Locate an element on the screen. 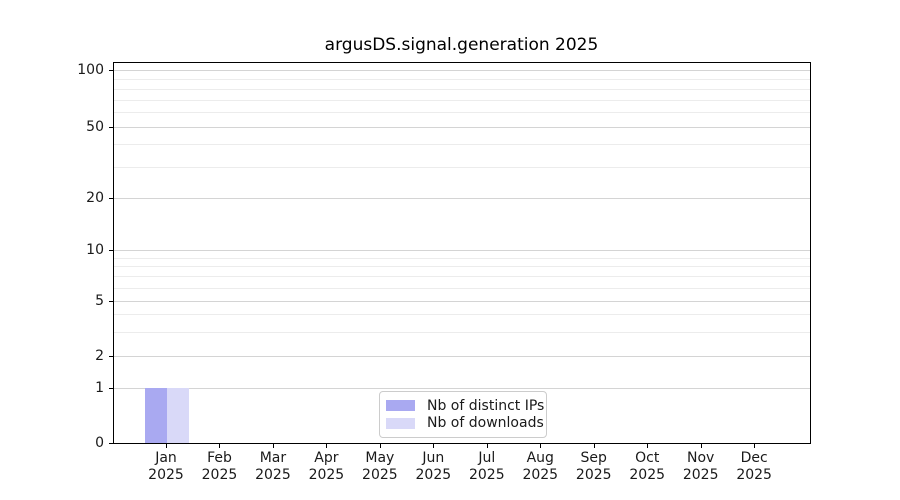 Image resolution: width=900 pixels, height=500 pixels. x-tick-mark-dec is located at coordinates (755, 446).